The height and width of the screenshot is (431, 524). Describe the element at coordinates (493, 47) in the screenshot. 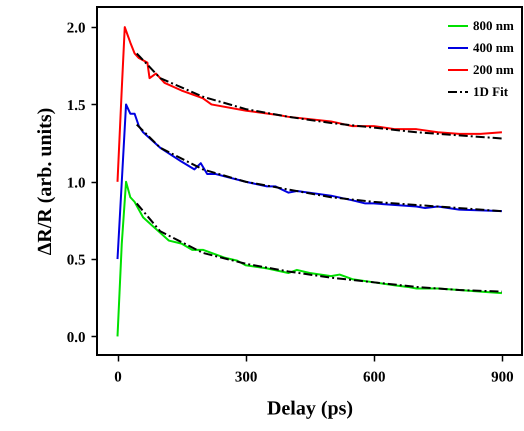

I see `legend-label: 400 nm` at that location.